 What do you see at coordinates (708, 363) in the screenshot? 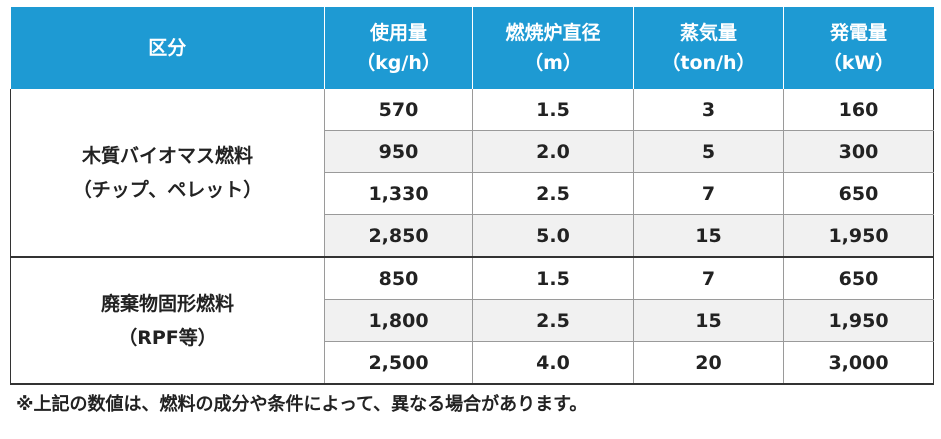
I see `cell-steam: 20` at bounding box center [708, 363].